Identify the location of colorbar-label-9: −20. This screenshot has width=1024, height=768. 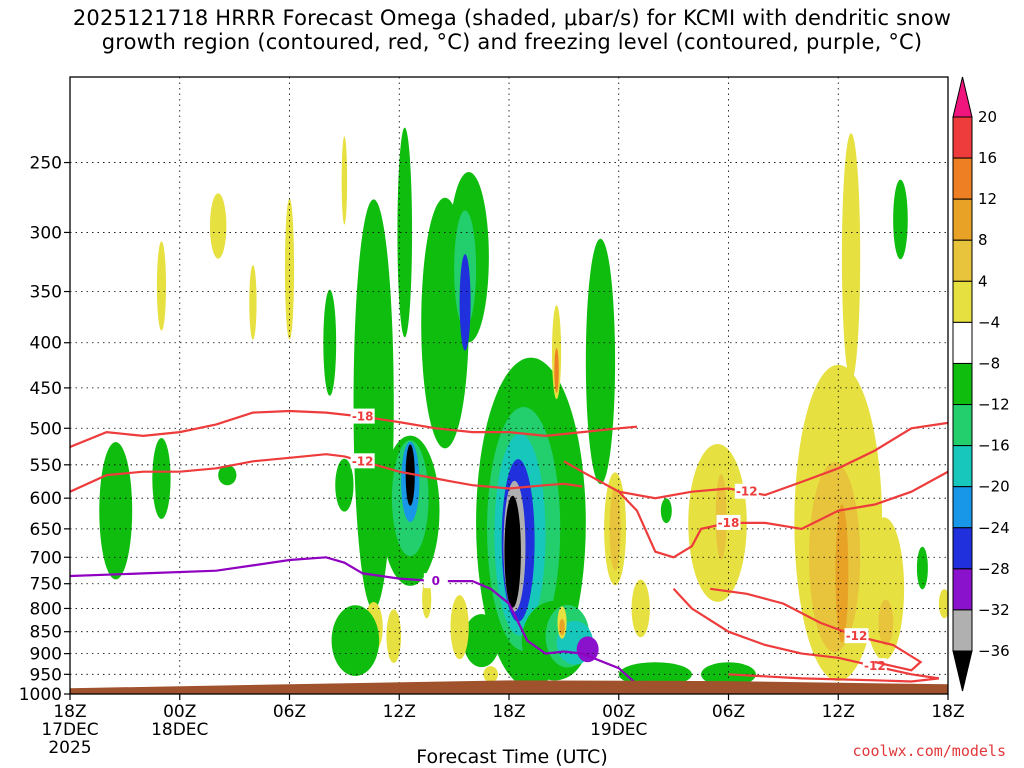
(994, 487).